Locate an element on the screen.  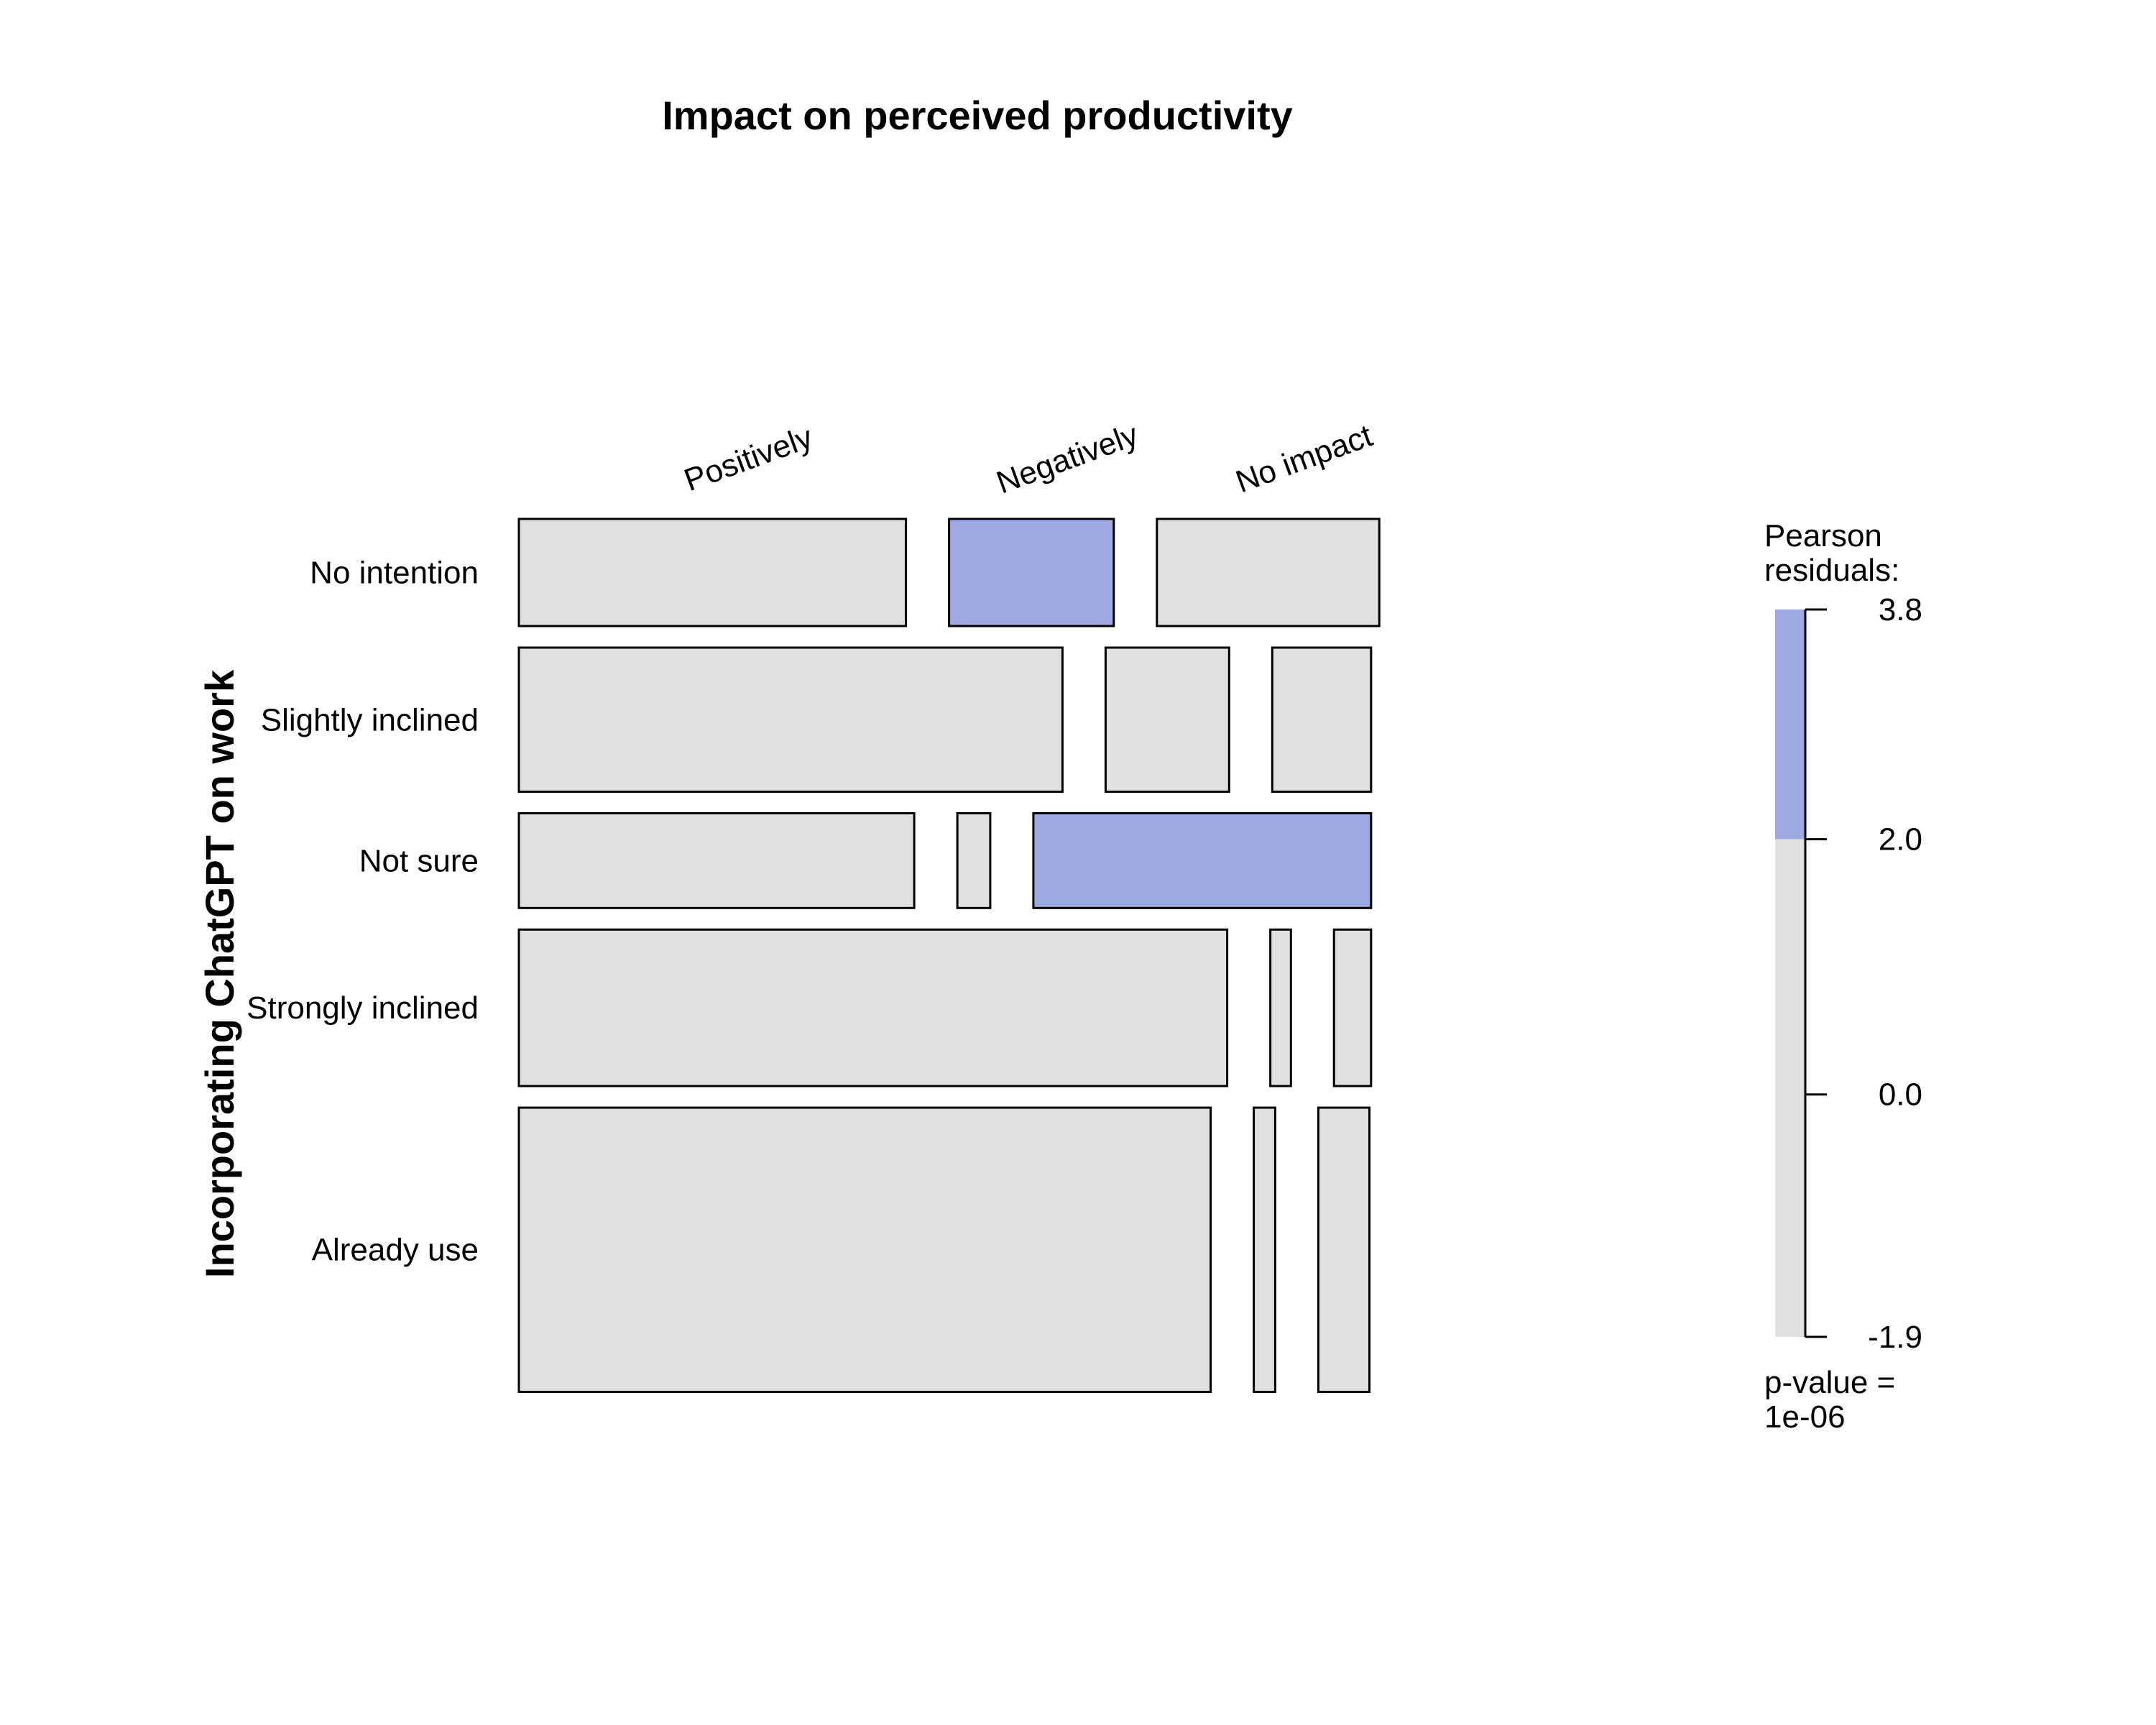
legend-positive-band is located at coordinates (1790, 725).